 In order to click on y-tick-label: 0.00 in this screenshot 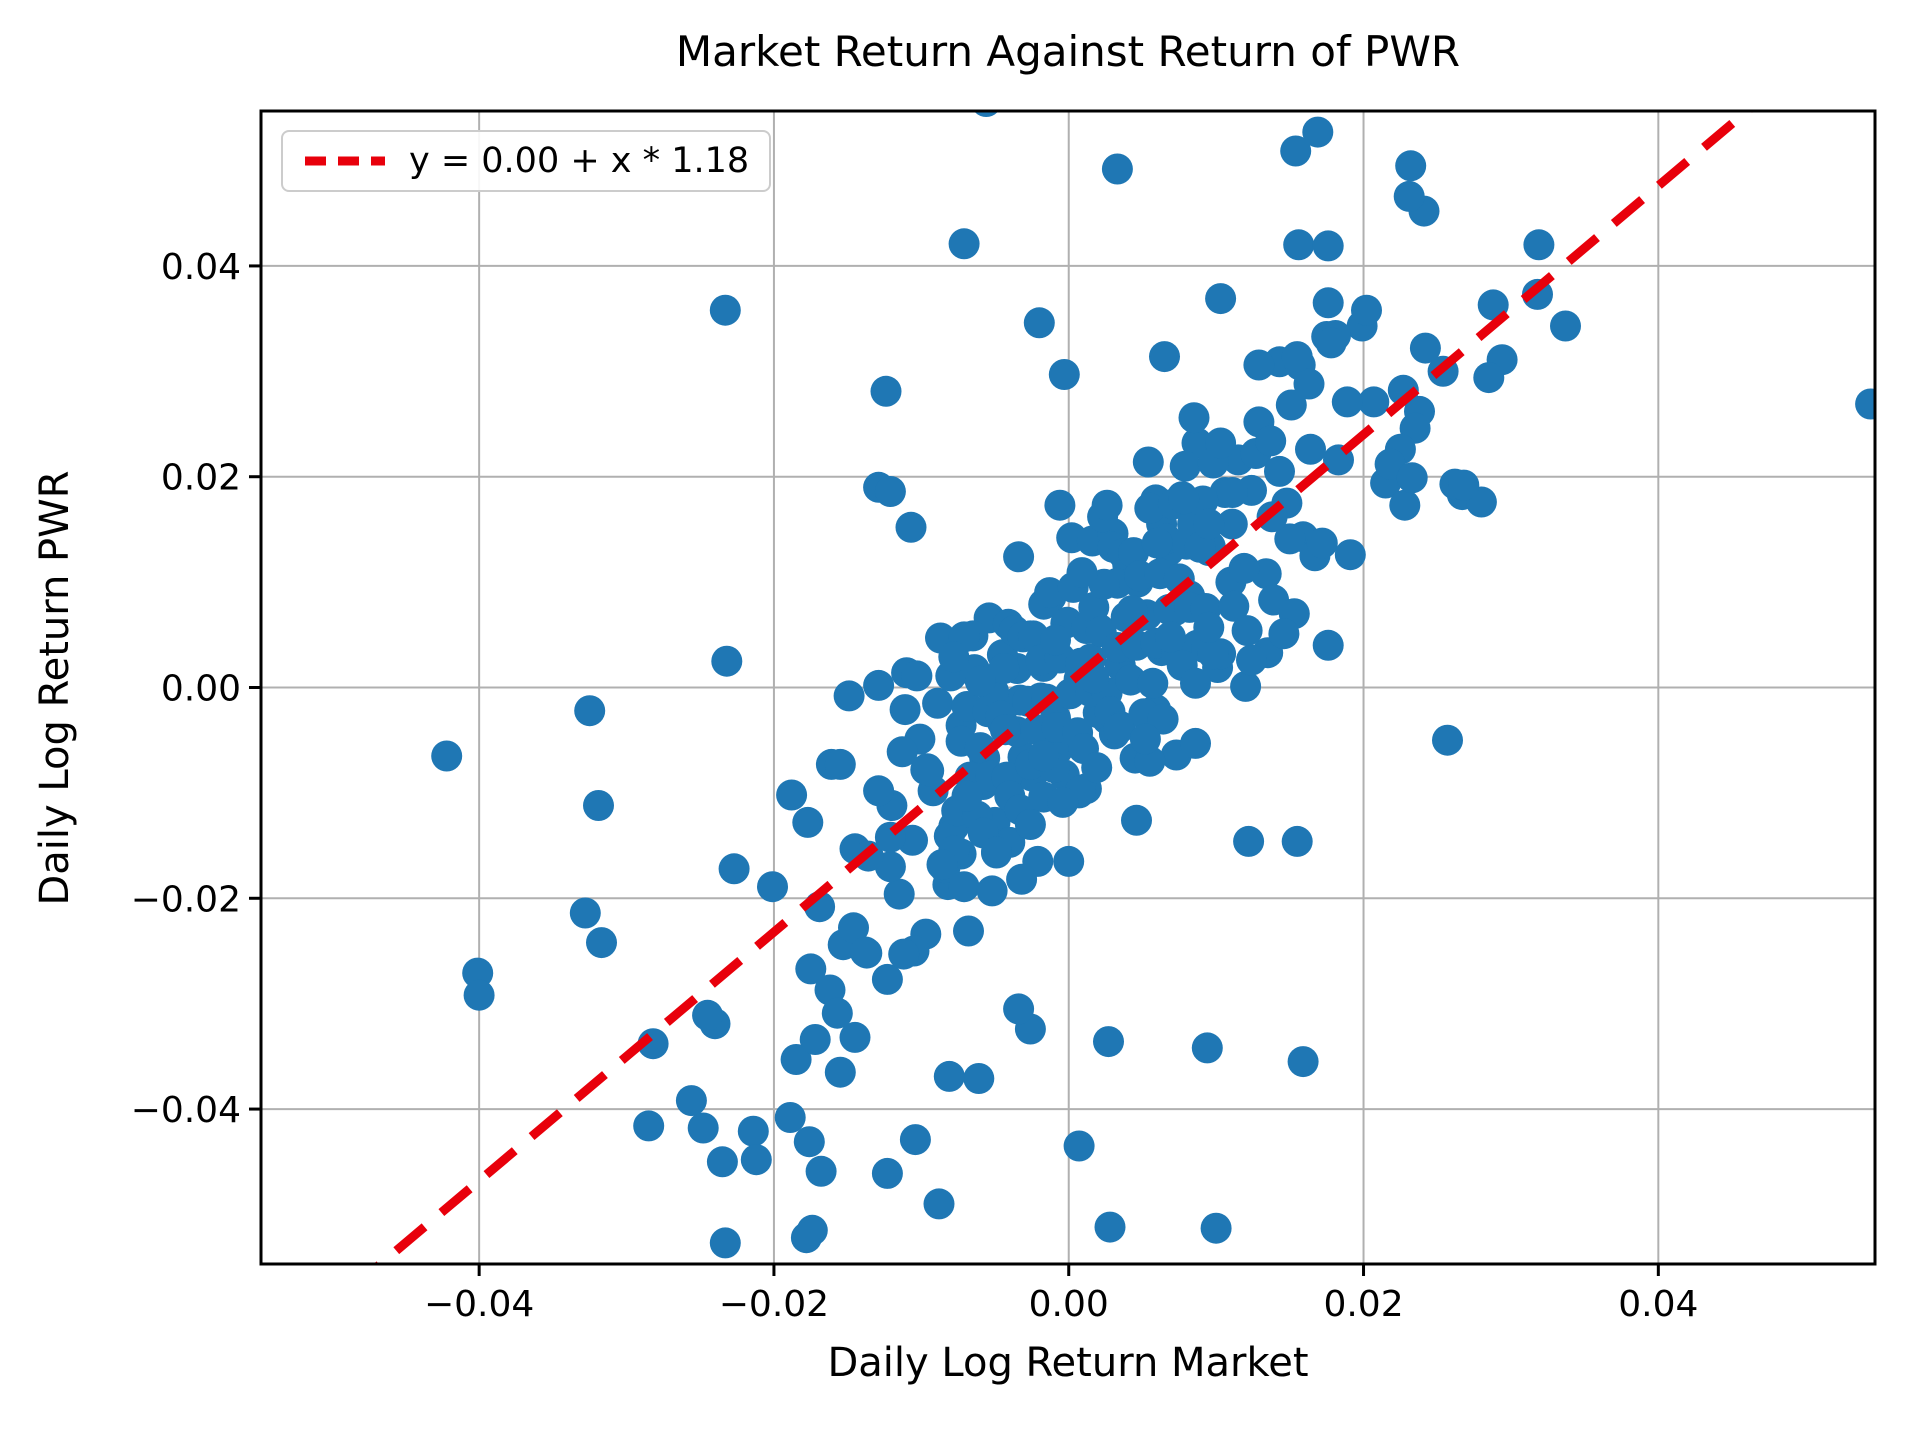, I will do `click(201, 689)`.